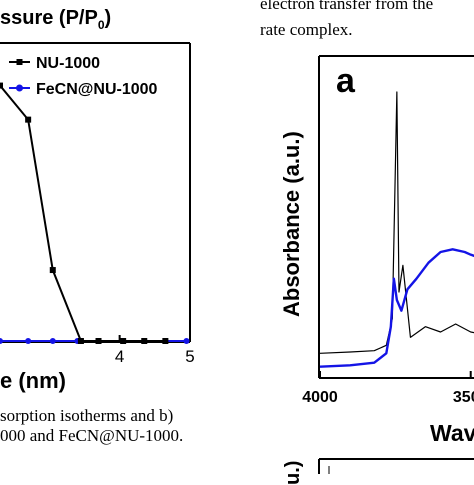  What do you see at coordinates (49, 18) in the screenshot?
I see `left-chart-title-text: ssure (P/P` at bounding box center [49, 18].